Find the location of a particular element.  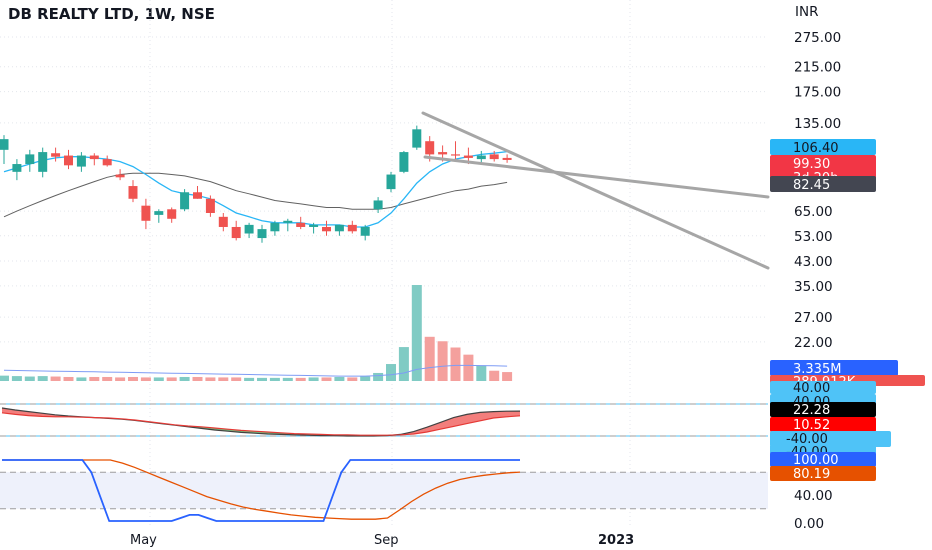

price-tick-3: 135.00 is located at coordinates (817, 124).